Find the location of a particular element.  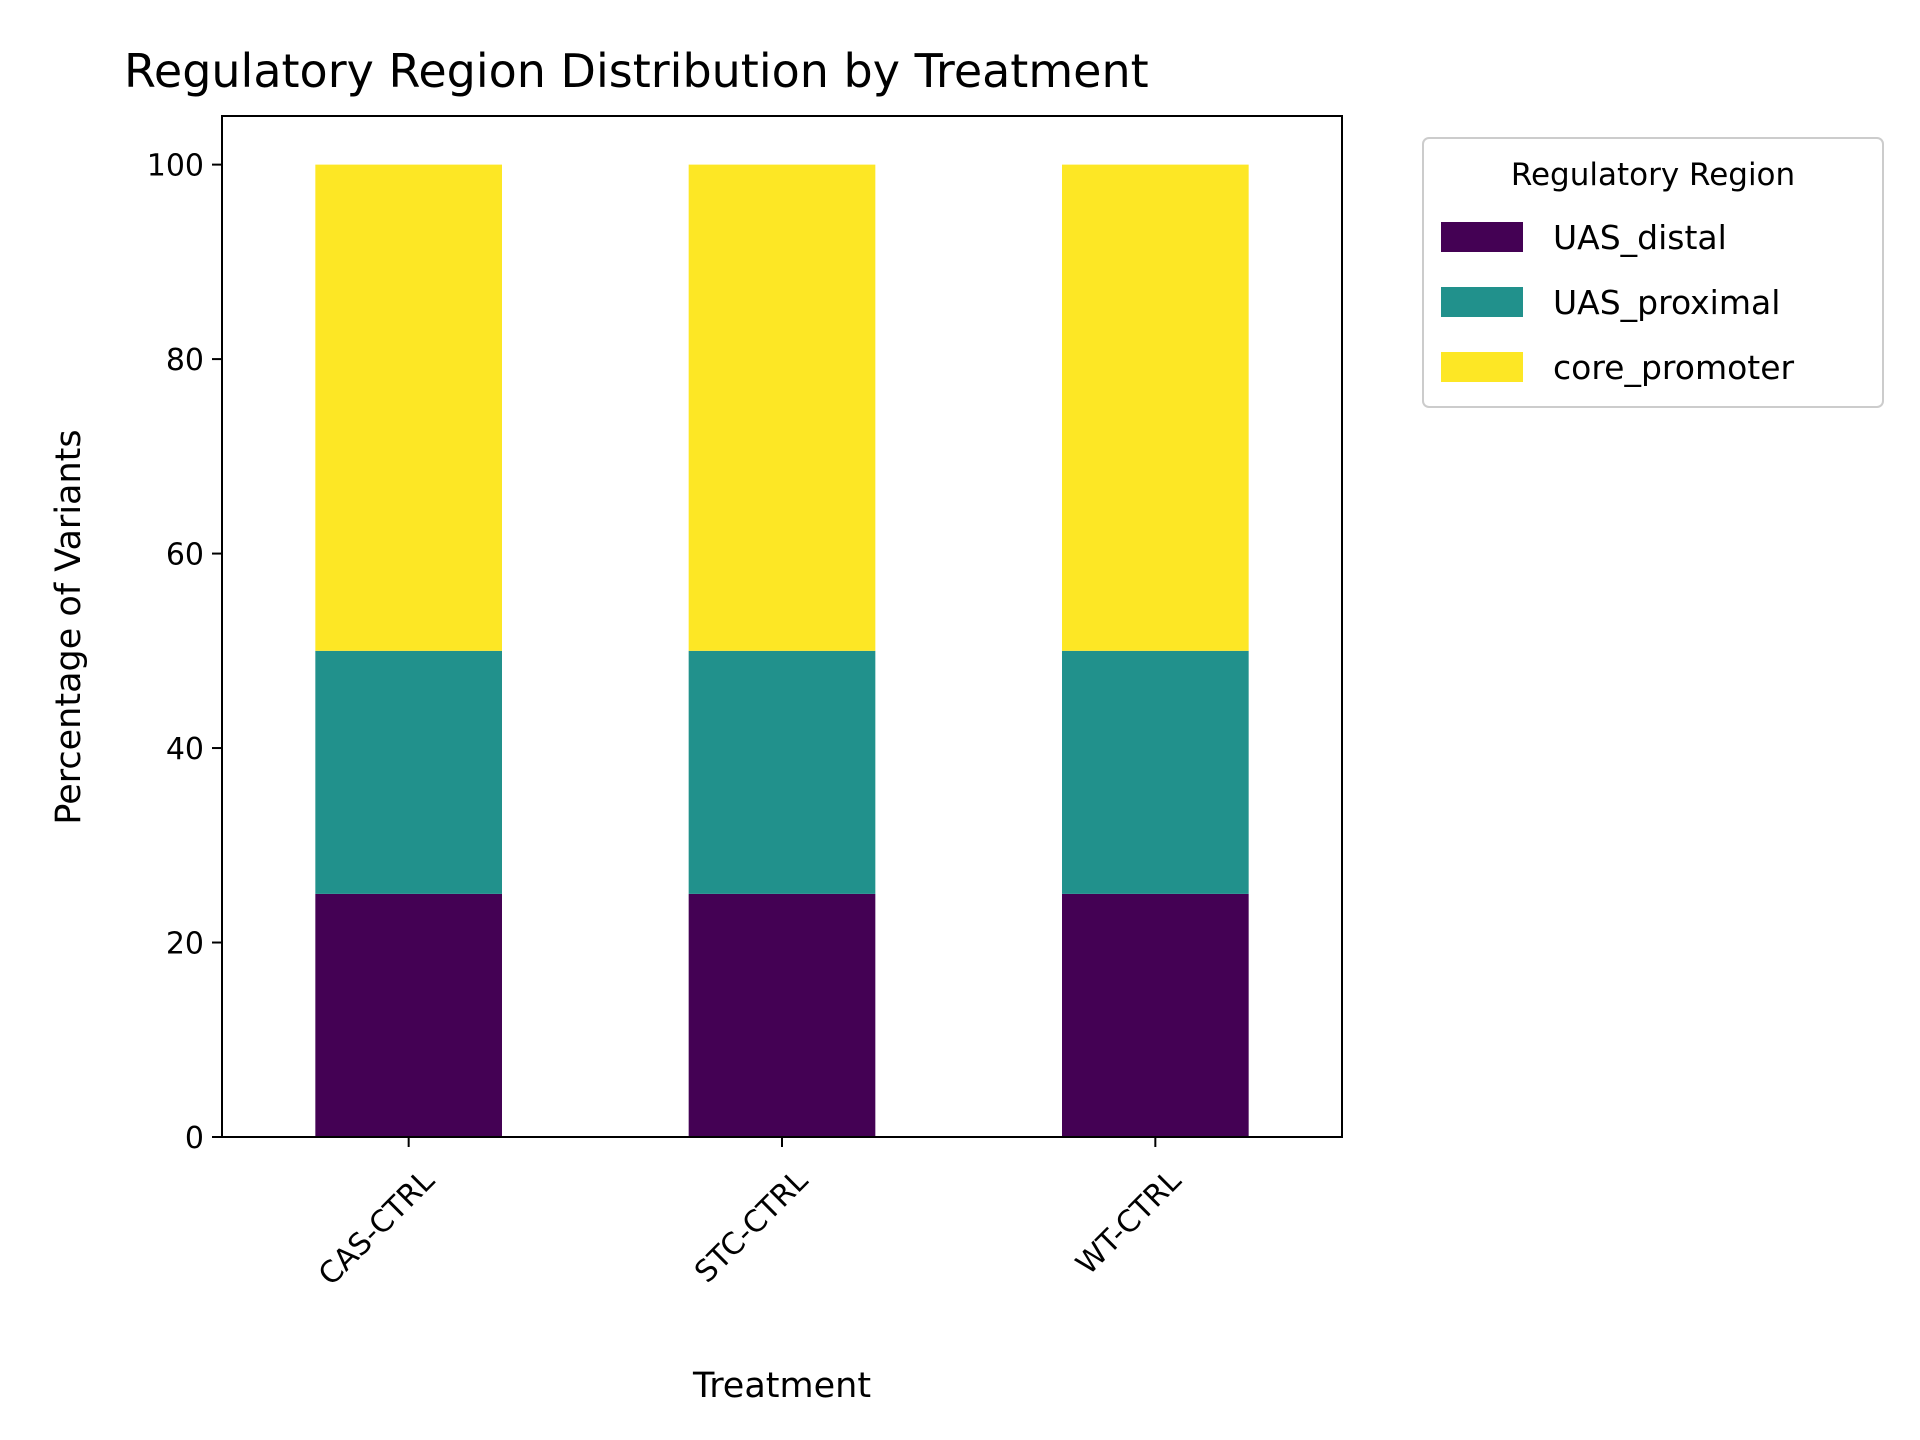

bar-UAS_distal-STC-CTRL is located at coordinates (782, 1015).